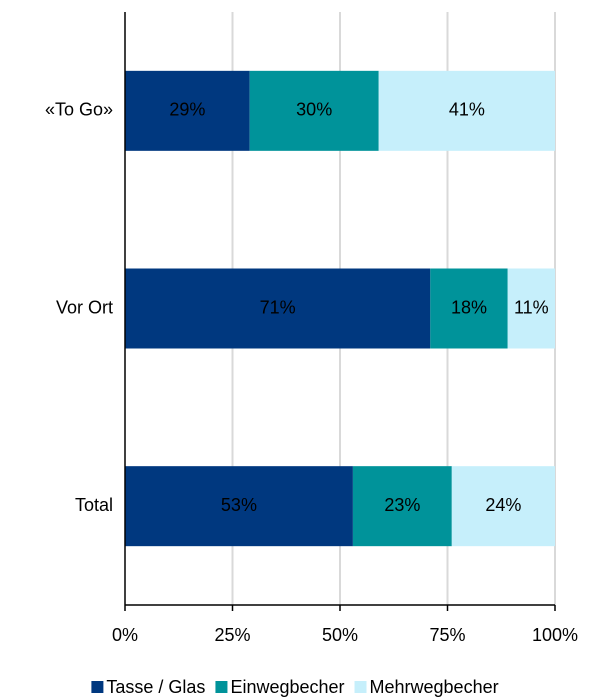 This screenshot has width=590, height=700. I want to click on y-tick-label: Total, so click(94, 505).